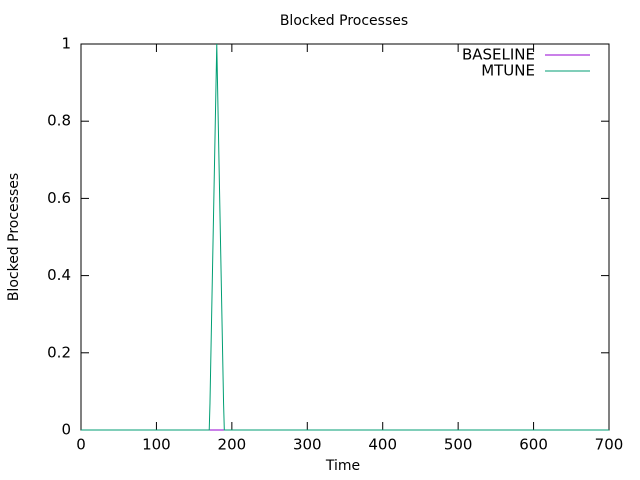 This screenshot has height=480, width=640. I want to click on y-axis-label: Blocked Processes, so click(14, 237).